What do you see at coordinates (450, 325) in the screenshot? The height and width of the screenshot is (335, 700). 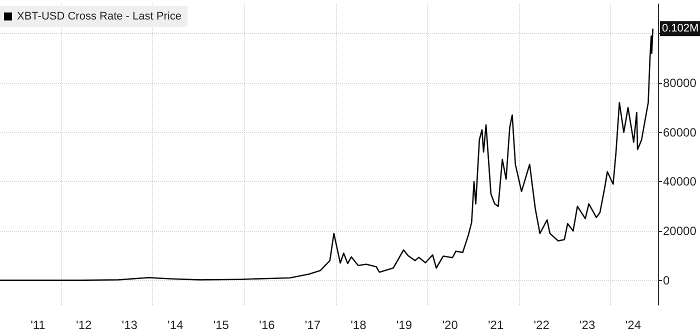 I see `x-tick-label: '20` at bounding box center [450, 325].